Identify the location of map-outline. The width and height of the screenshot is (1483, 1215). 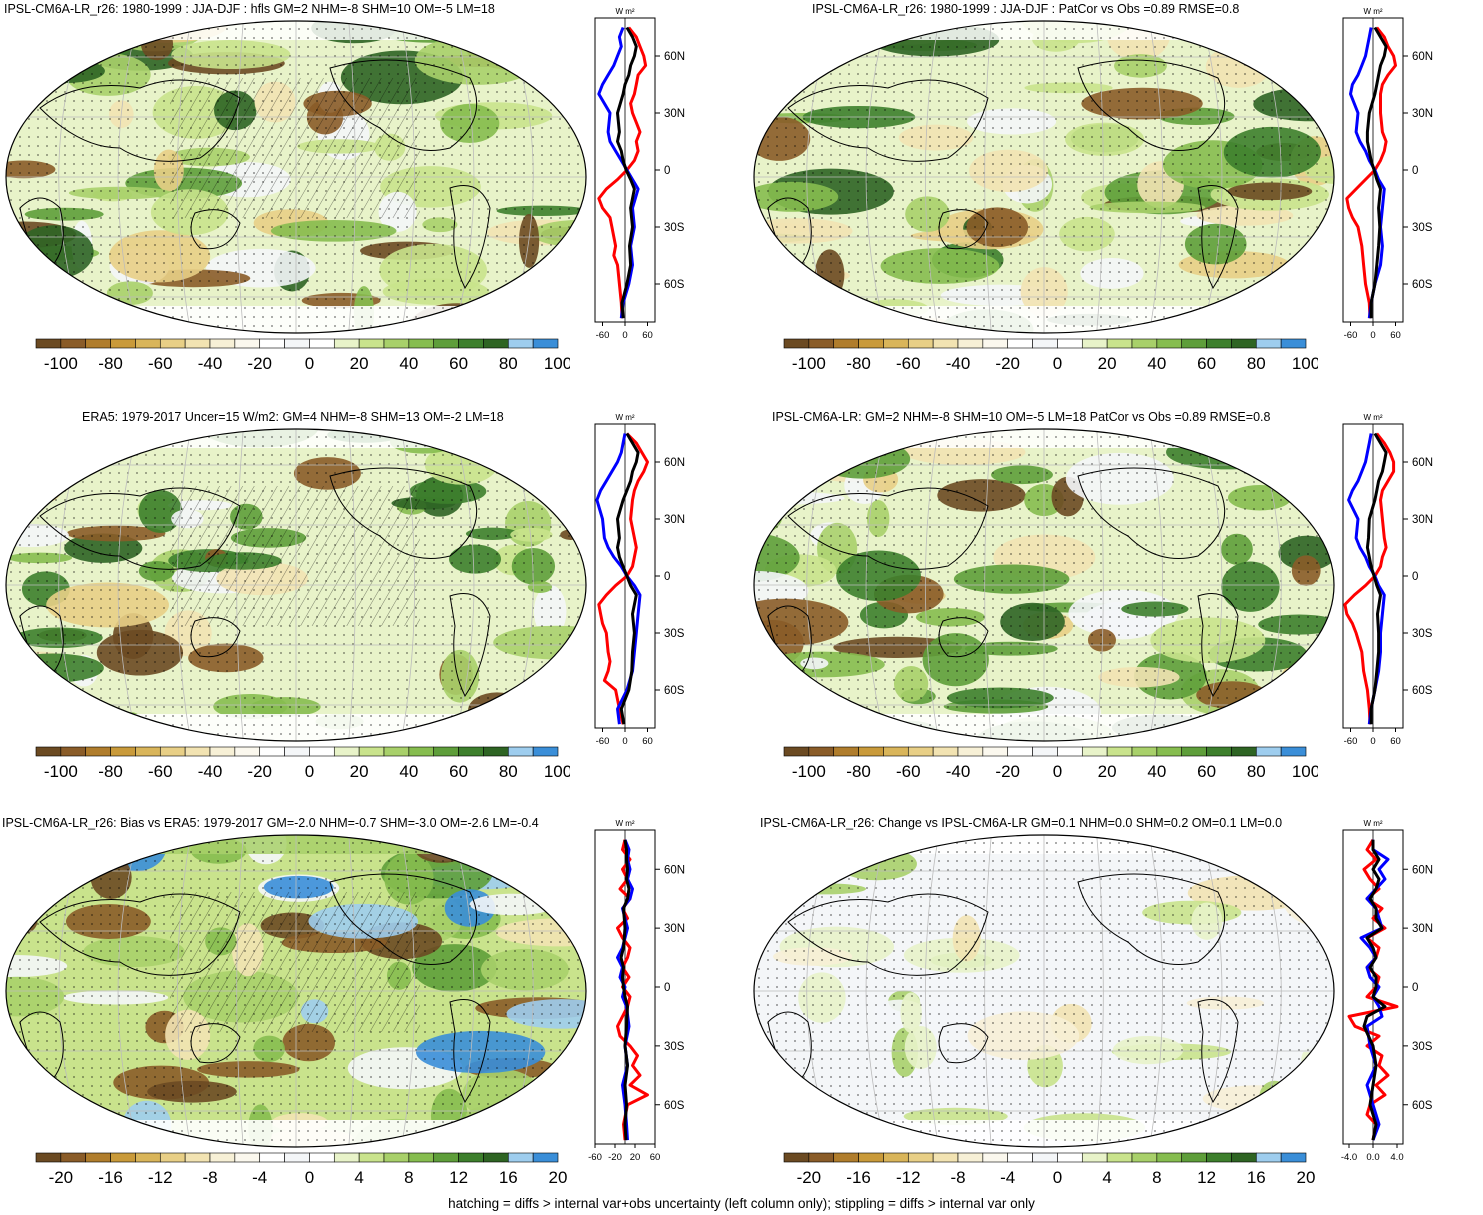
(296, 585).